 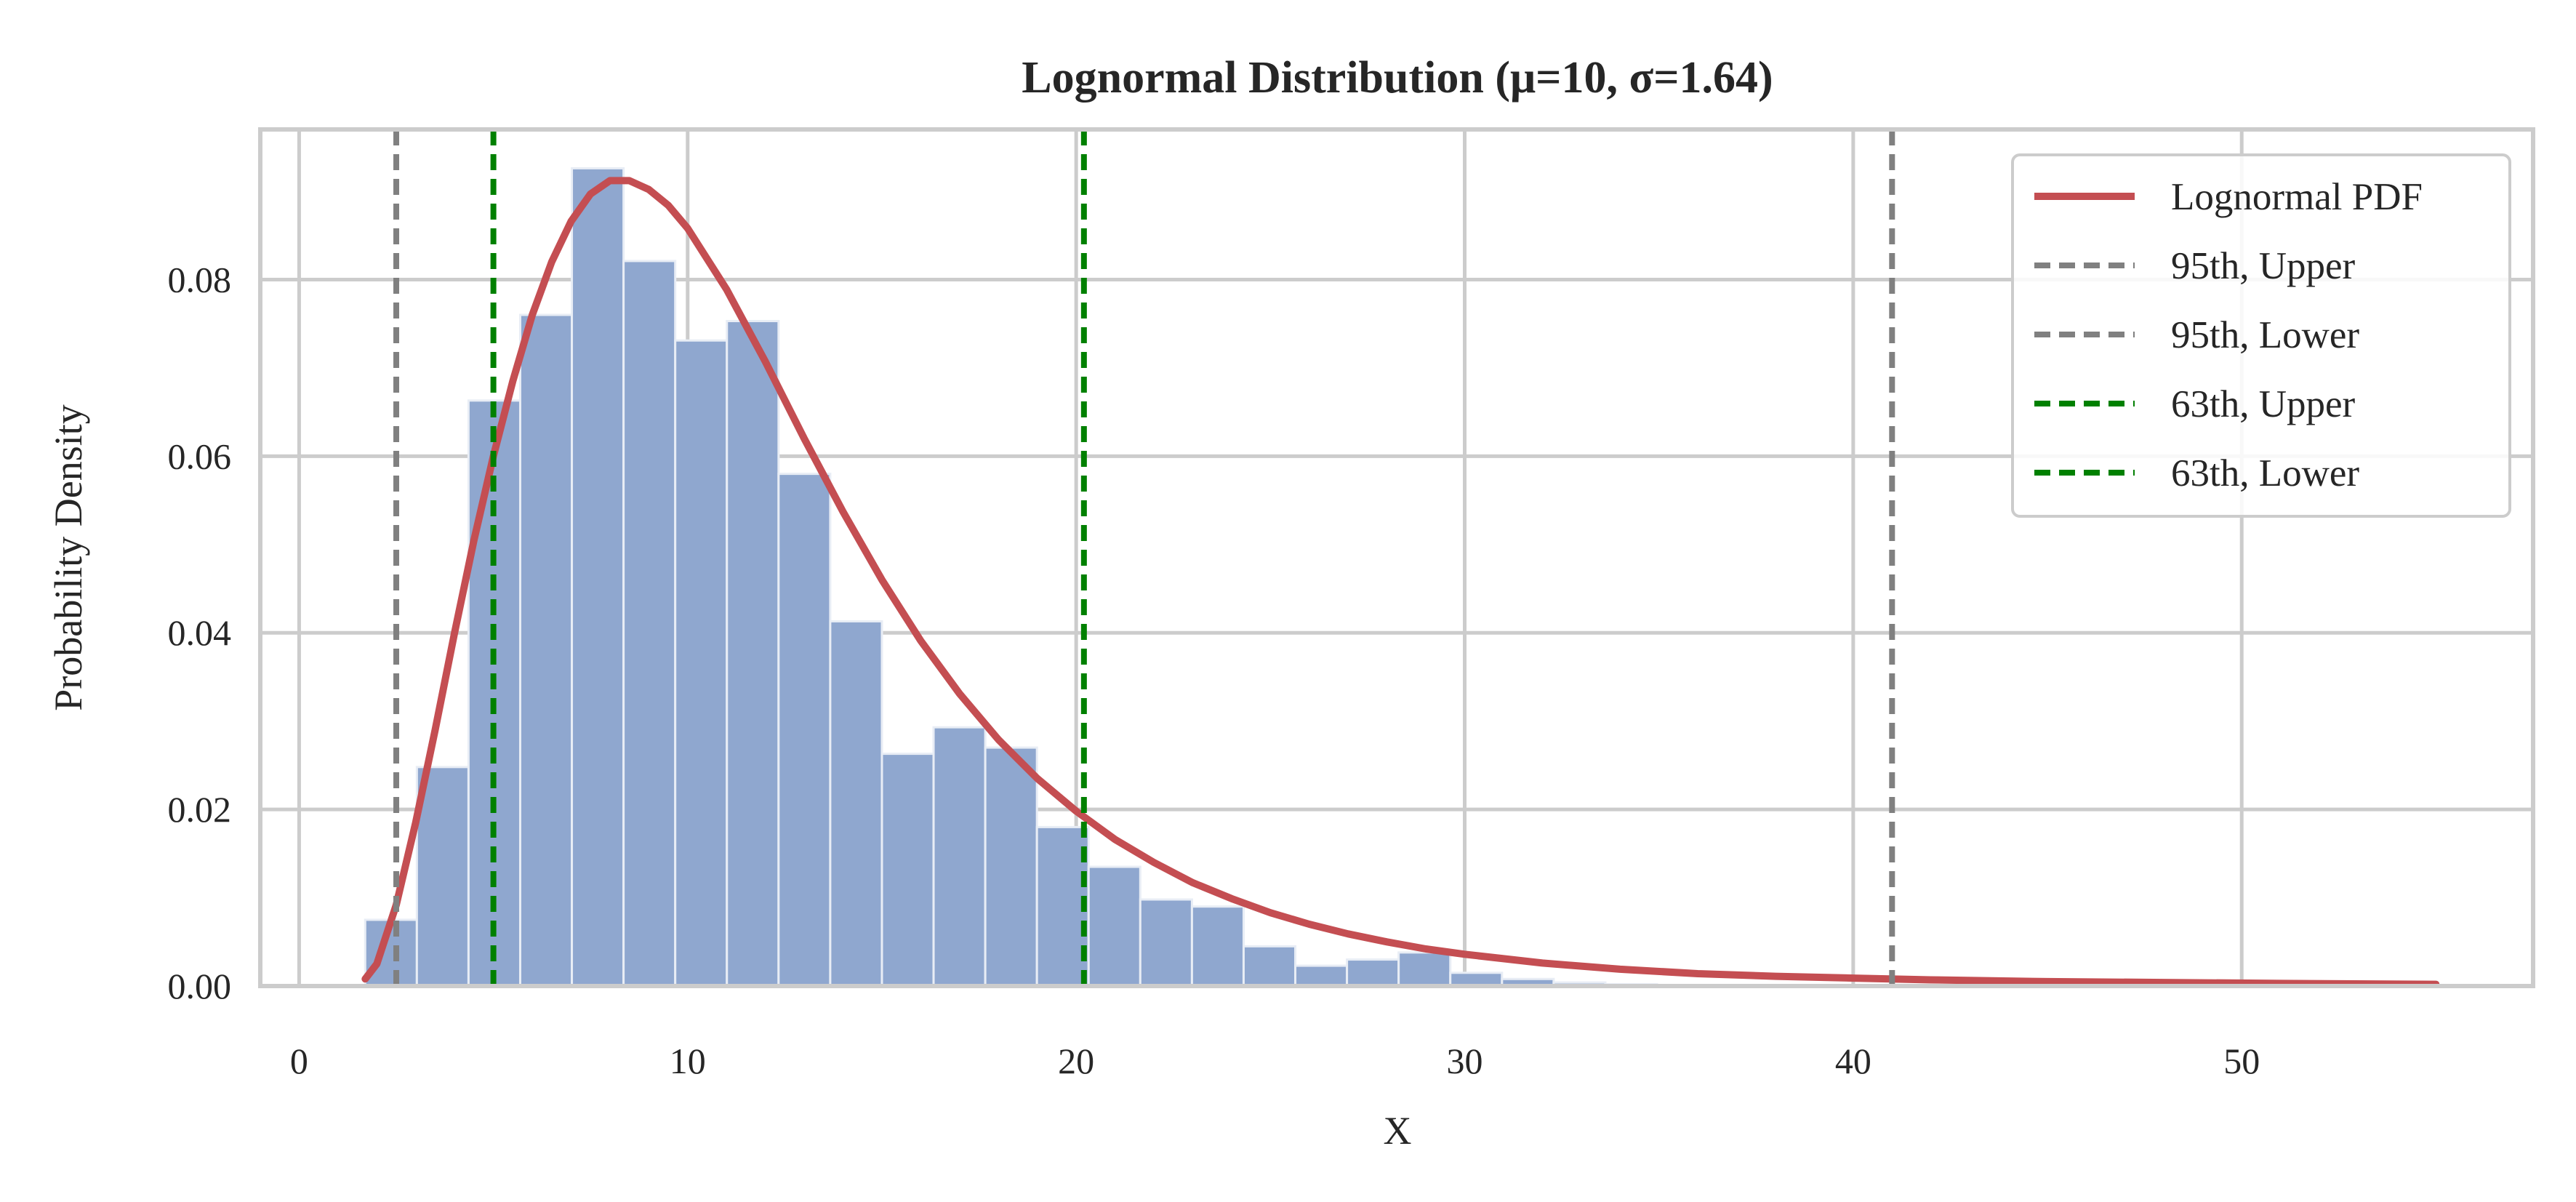 What do you see at coordinates (1076, 1061) in the screenshot?
I see `x-tick-label: 20` at bounding box center [1076, 1061].